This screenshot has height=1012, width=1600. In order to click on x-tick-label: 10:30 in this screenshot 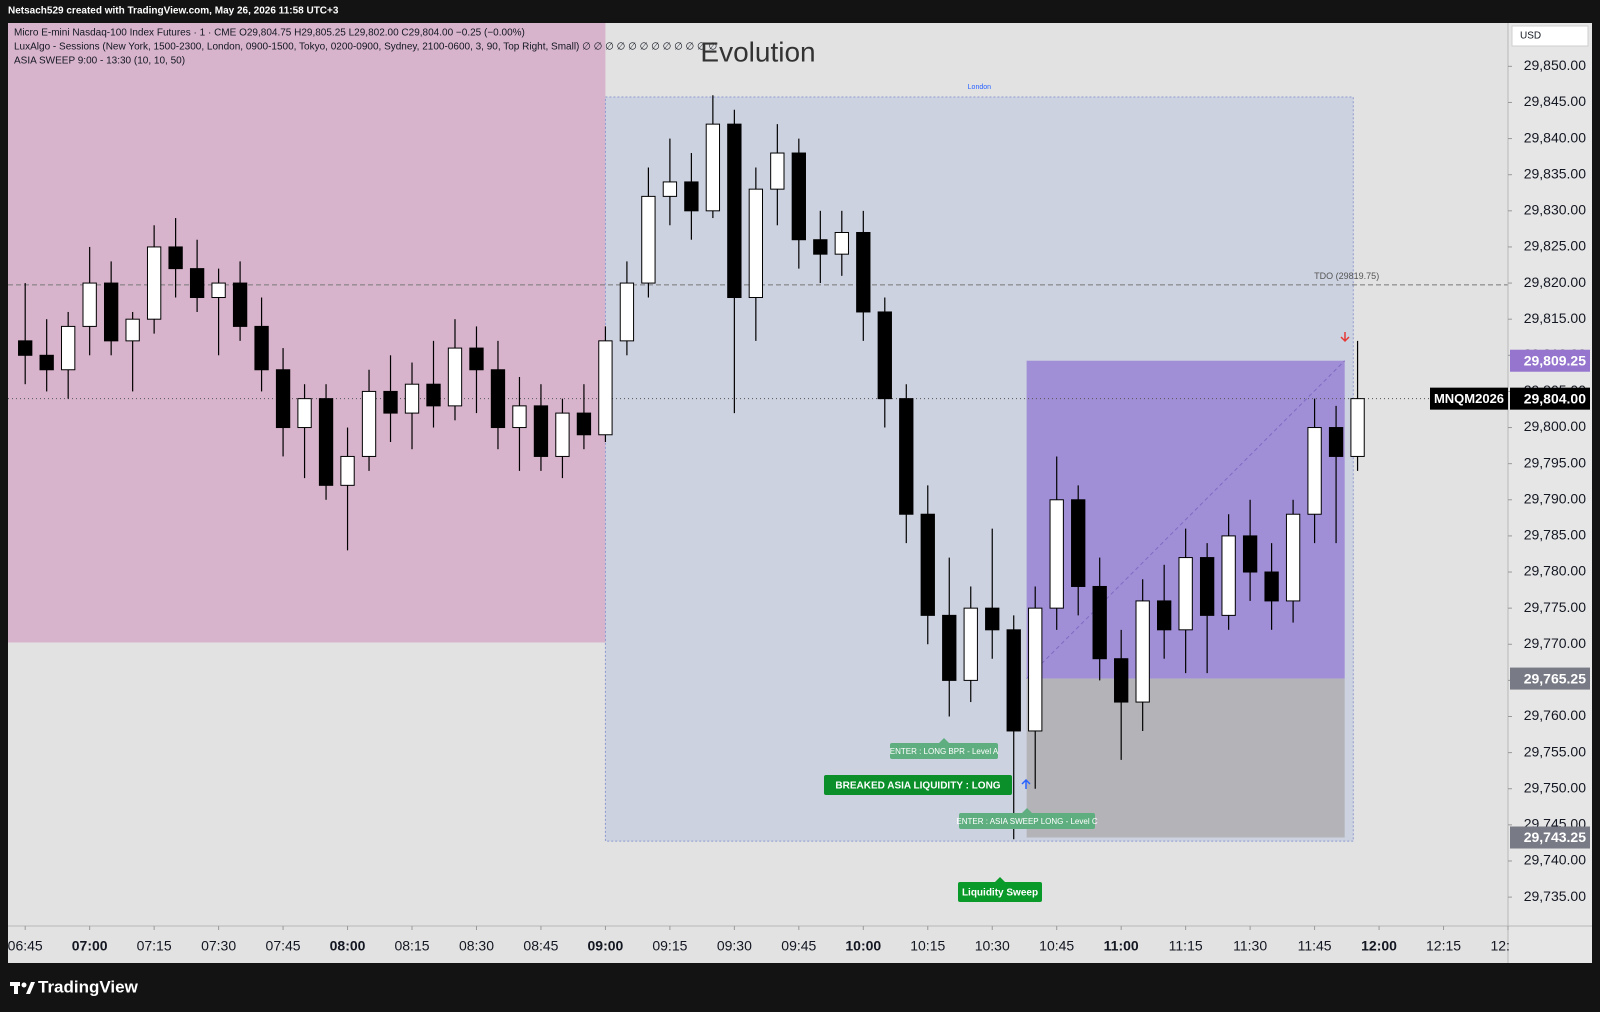, I will do `click(992, 946)`.